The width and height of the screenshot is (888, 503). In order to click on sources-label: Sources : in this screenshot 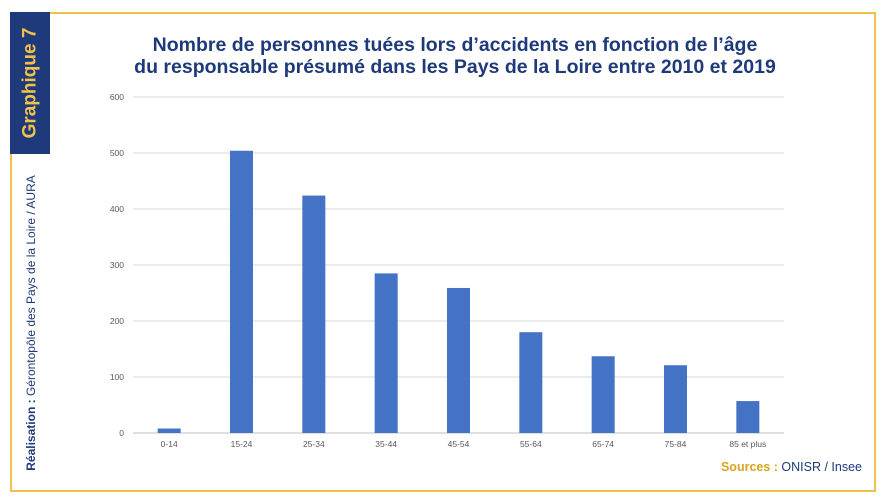, I will do `click(749, 467)`.